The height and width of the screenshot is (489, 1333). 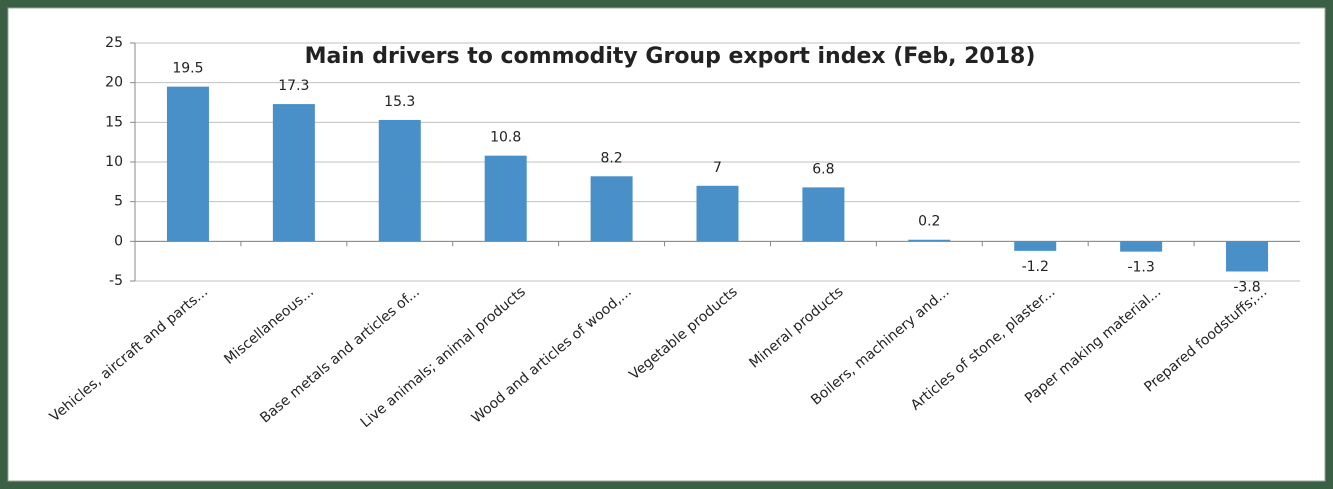 I want to click on value-label: 6.8, so click(x=823, y=169).